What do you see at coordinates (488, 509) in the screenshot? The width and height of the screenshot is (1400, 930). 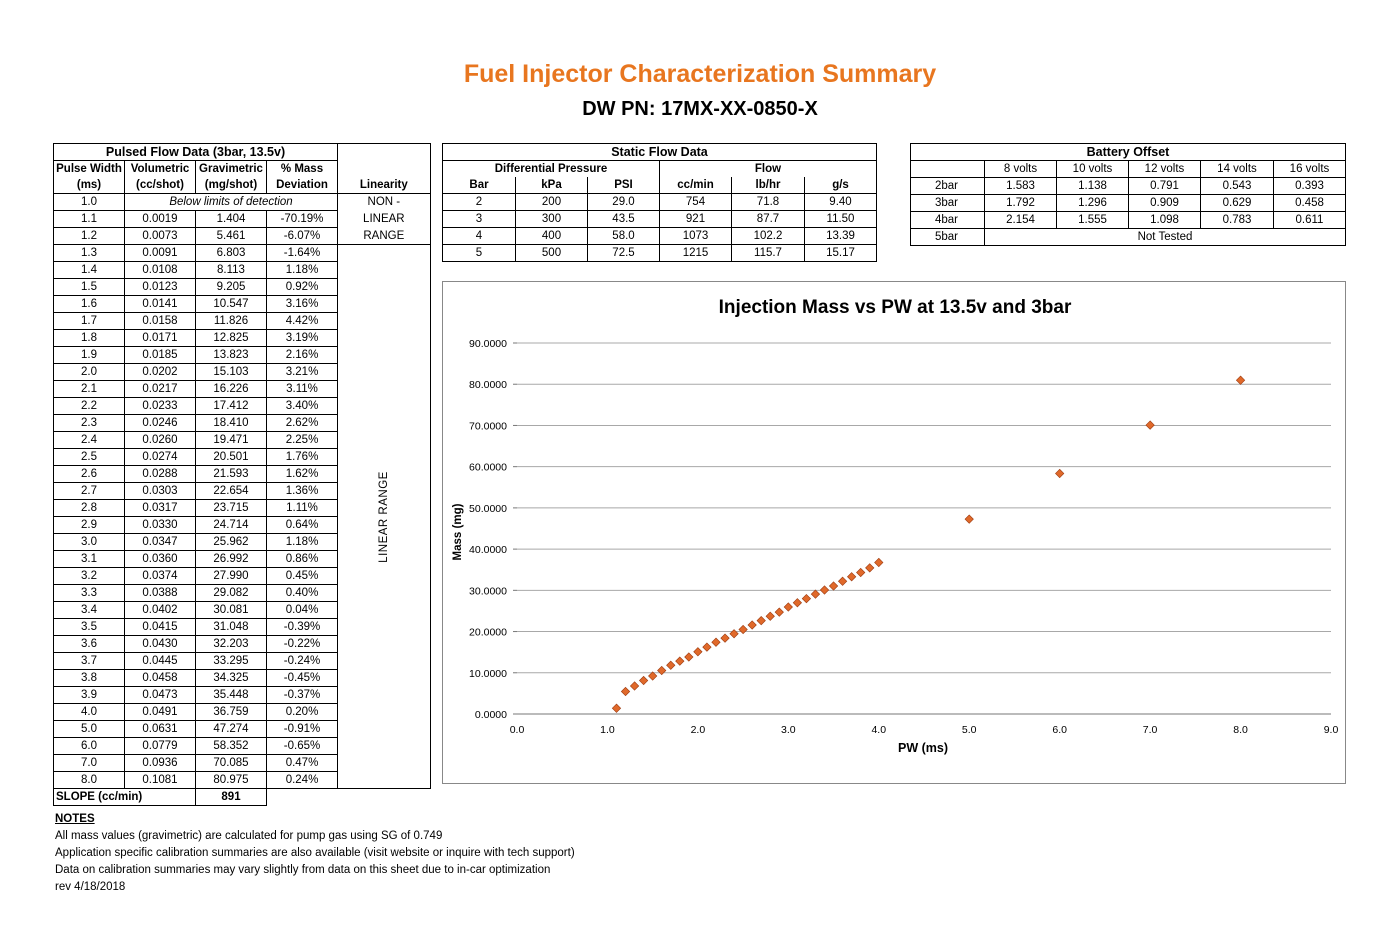 I see `y-tick-label: 50.0000` at bounding box center [488, 509].